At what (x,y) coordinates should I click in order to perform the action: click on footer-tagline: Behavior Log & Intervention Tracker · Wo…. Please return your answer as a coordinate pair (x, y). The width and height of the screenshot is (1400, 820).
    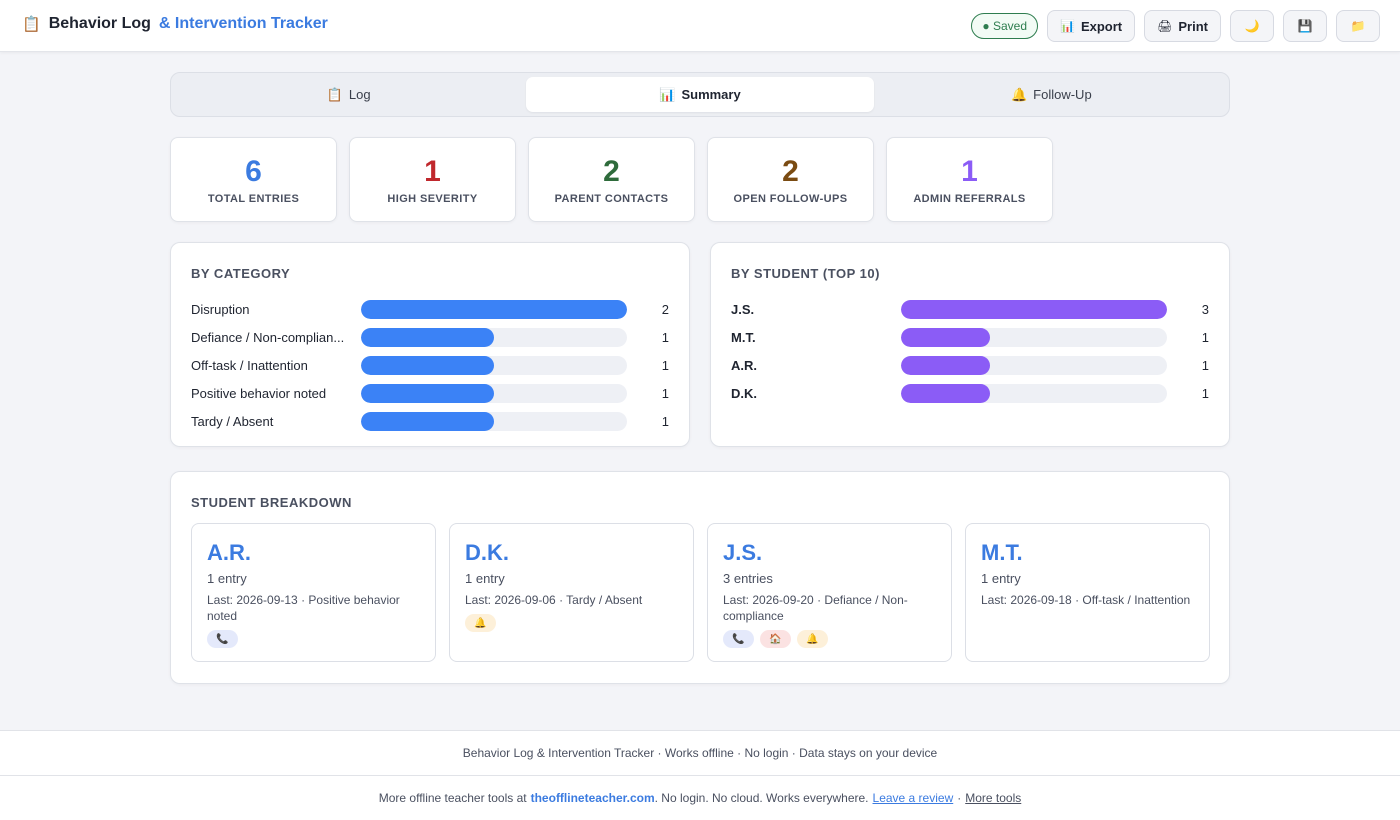
    Looking at the image, I should click on (700, 753).